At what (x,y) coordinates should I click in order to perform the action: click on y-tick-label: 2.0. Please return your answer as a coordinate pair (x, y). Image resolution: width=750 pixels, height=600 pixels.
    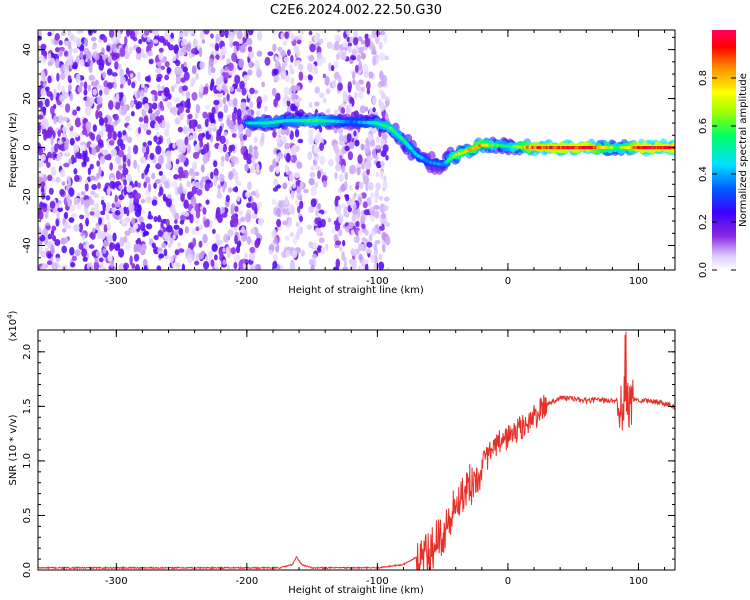
    Looking at the image, I should click on (27, 352).